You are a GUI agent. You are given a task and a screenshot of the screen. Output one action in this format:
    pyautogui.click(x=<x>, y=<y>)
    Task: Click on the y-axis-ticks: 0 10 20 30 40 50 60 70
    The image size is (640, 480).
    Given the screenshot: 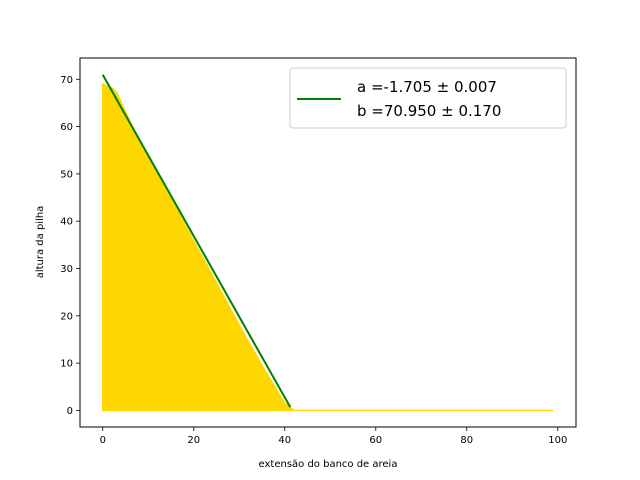 What is the action you would take?
    pyautogui.click(x=70, y=246)
    